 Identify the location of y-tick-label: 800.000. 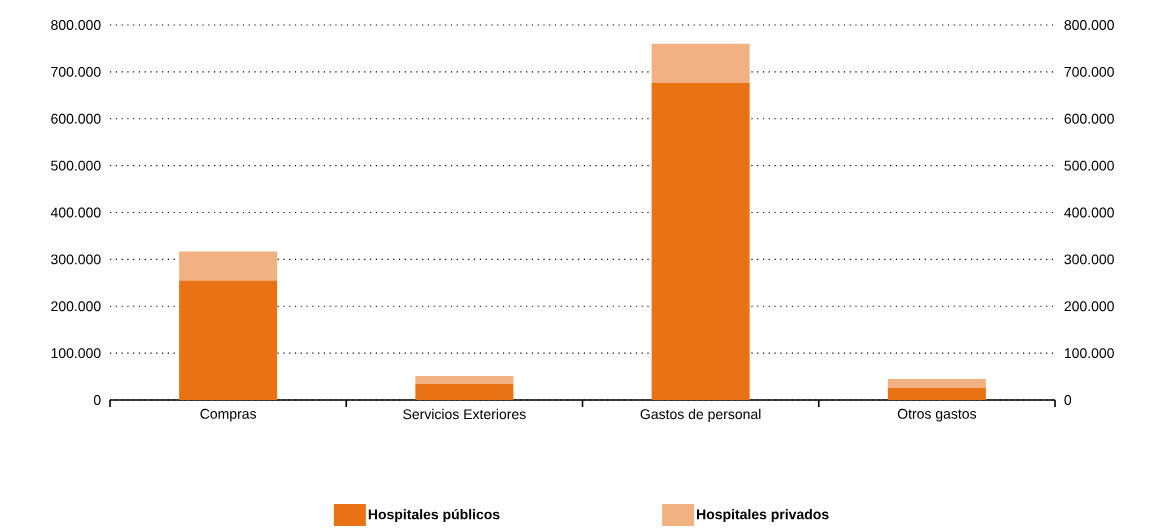
(76, 24).